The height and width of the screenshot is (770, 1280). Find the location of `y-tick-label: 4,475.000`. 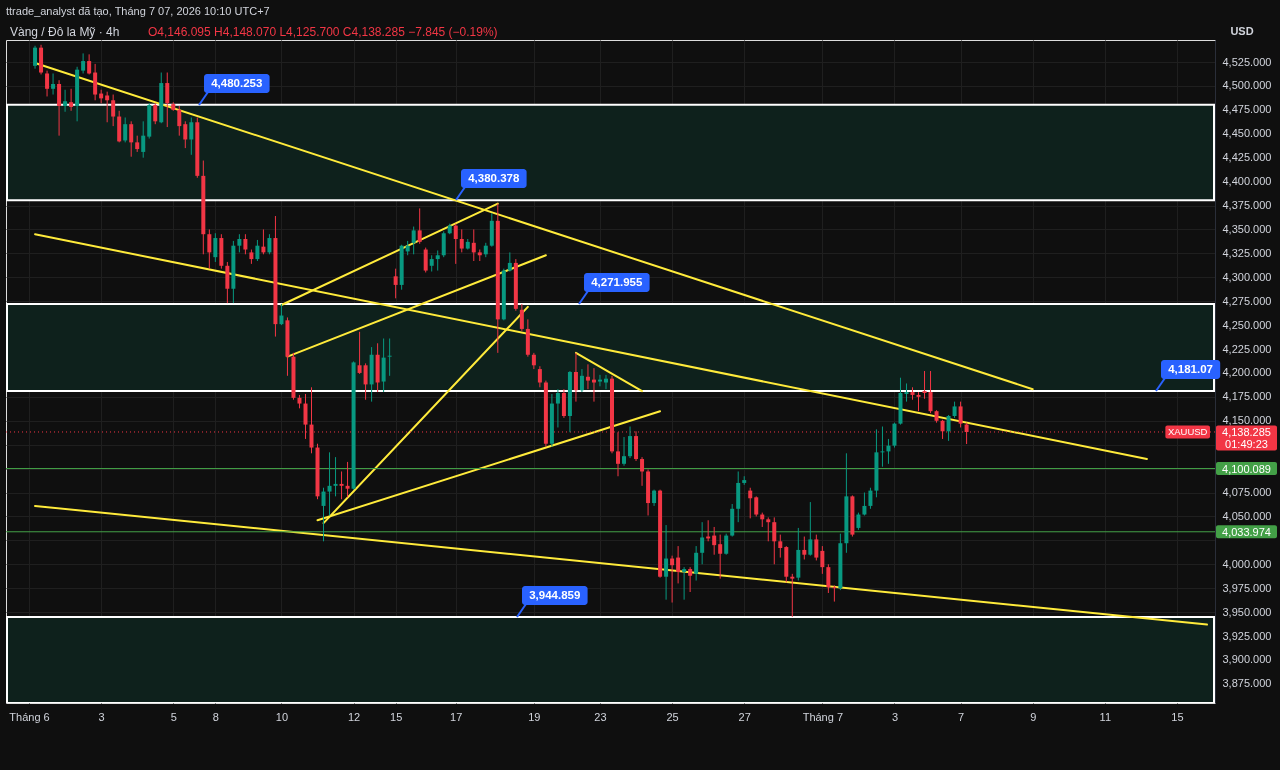

y-tick-label: 4,475.000 is located at coordinates (1247, 109).